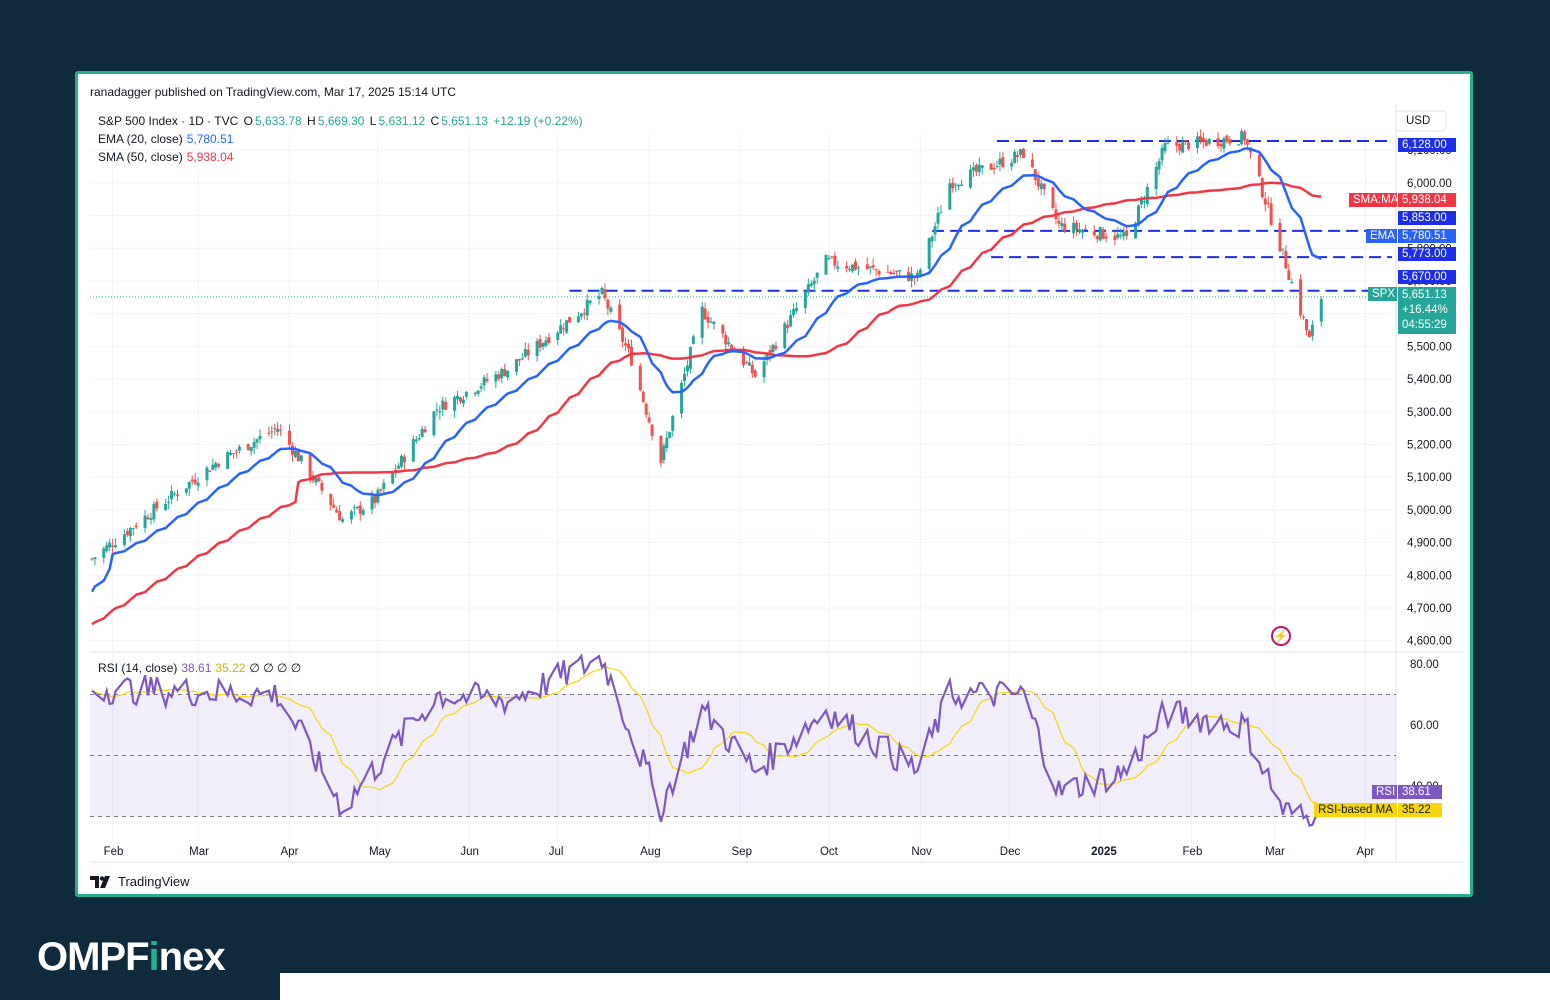  I want to click on rsi-legend-value: 38.61, so click(196, 668).